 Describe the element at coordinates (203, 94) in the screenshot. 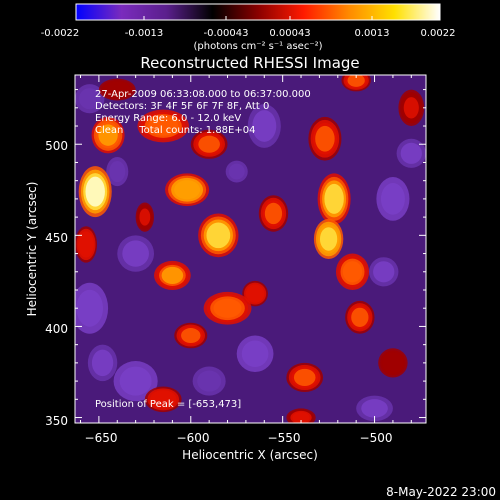

I see `annotation-time-range: 27-Apr-2009 06:33:08.000 to 06:37:00.000` at that location.